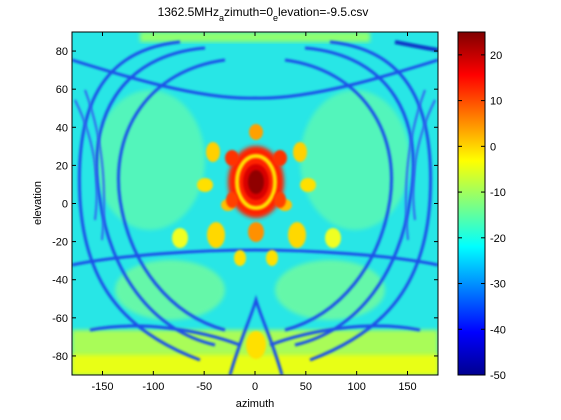 The height and width of the screenshot is (420, 561). Describe the element at coordinates (153, 387) in the screenshot. I see `x-tick-label: -100` at that location.